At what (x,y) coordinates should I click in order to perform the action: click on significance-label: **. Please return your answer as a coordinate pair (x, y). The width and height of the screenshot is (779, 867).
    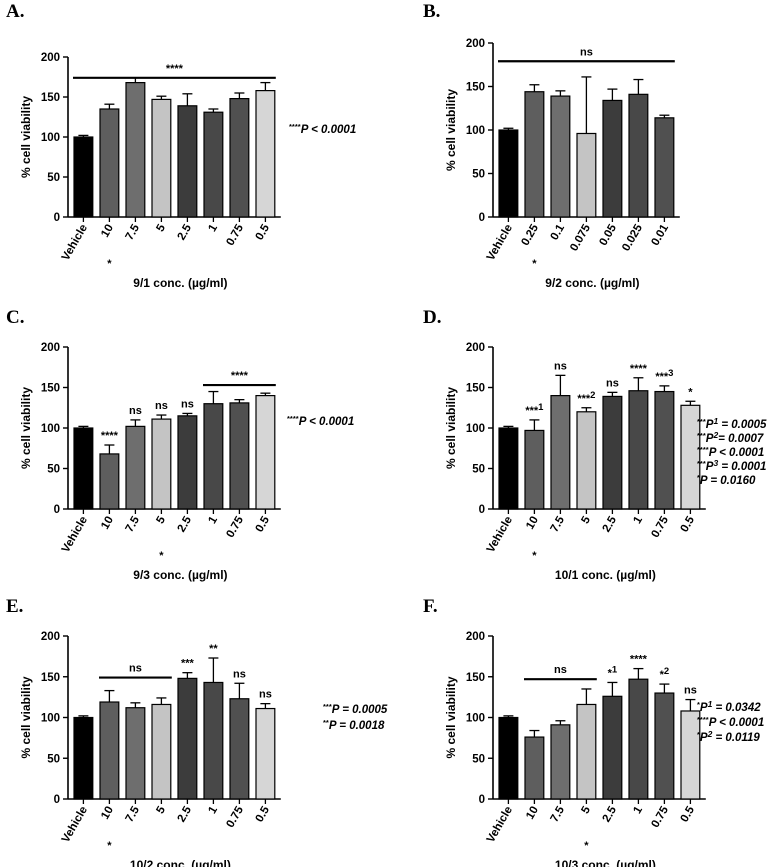
    Looking at the image, I should click on (213, 649).